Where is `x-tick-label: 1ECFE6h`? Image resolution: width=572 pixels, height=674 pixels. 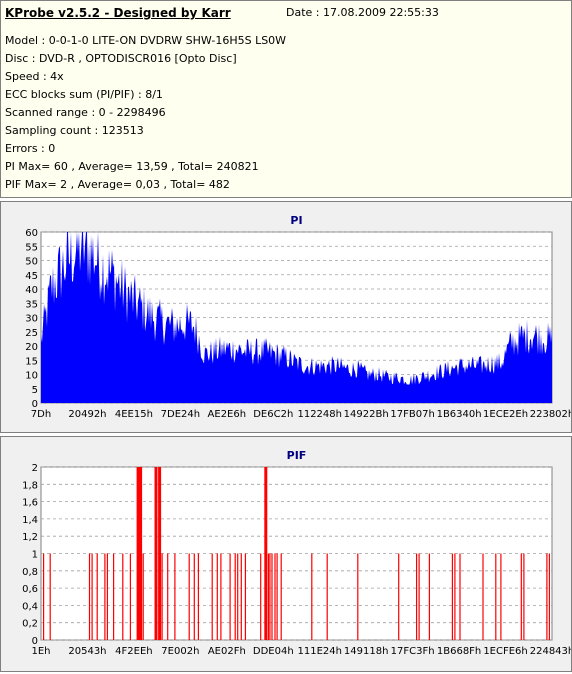
x-tick-label: 1ECFE6h is located at coordinates (505, 651).